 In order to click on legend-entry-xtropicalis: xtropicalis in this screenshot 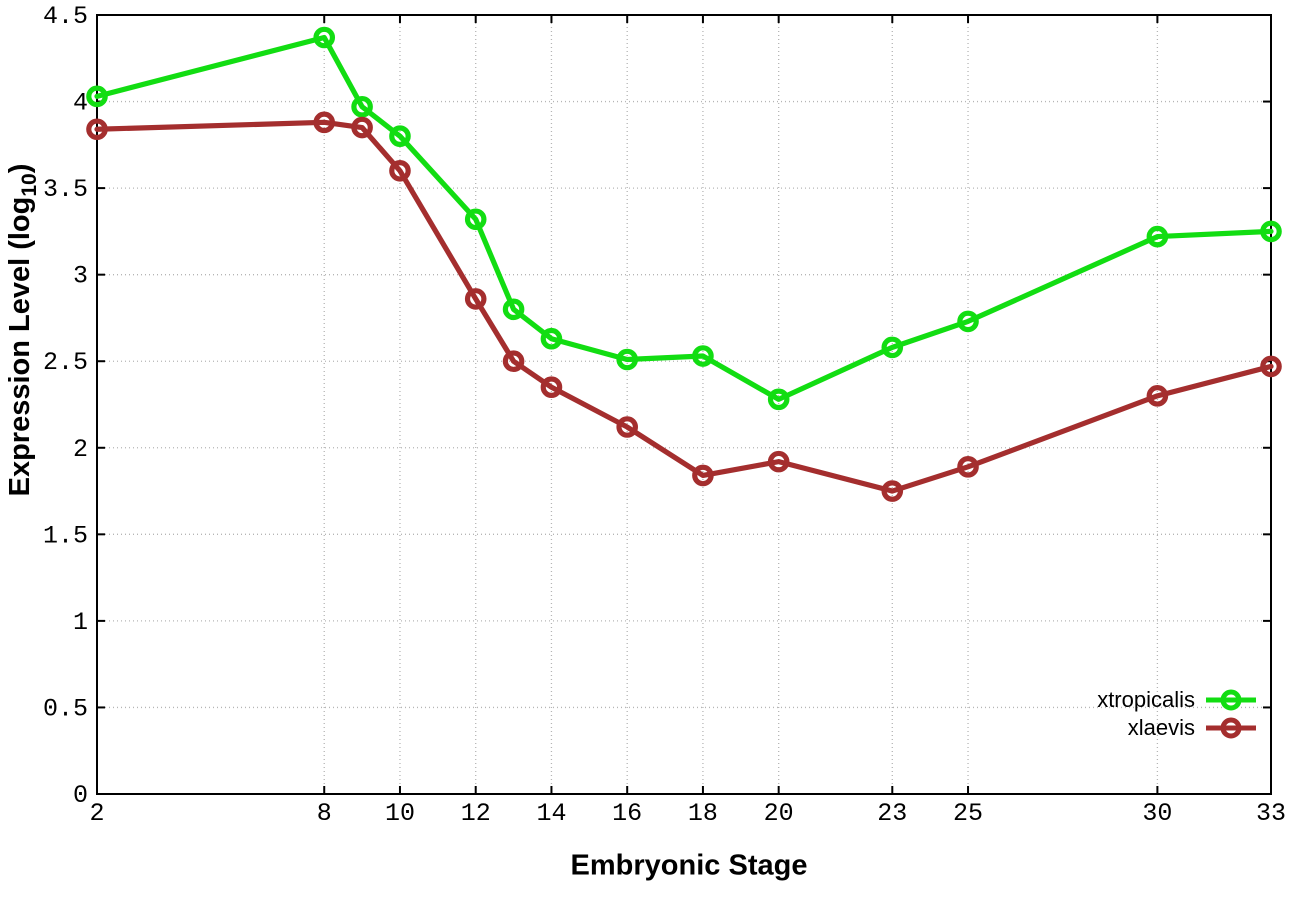, I will do `click(1177, 700)`.